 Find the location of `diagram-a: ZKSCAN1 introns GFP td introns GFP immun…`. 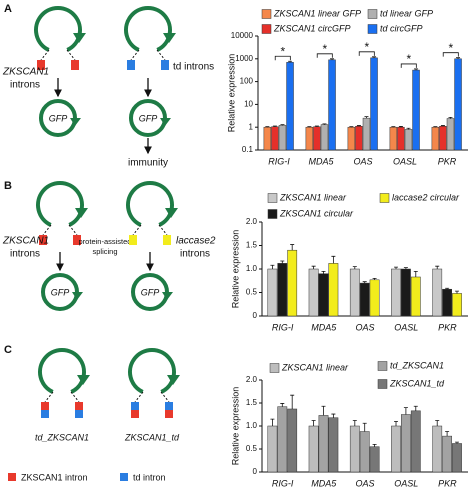

diagram-a: ZKSCAN1 introns GFP td introns GFP immun… is located at coordinates (108, 87).